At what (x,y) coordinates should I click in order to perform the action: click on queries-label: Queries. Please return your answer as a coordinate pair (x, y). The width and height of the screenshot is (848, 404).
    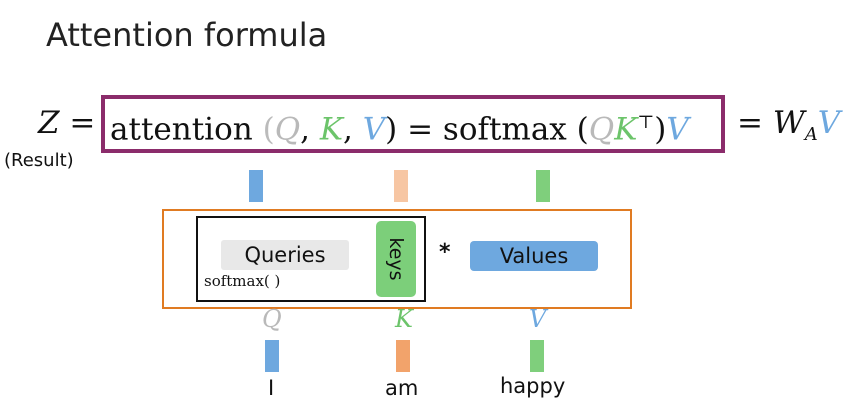
    Looking at the image, I should click on (285, 255).